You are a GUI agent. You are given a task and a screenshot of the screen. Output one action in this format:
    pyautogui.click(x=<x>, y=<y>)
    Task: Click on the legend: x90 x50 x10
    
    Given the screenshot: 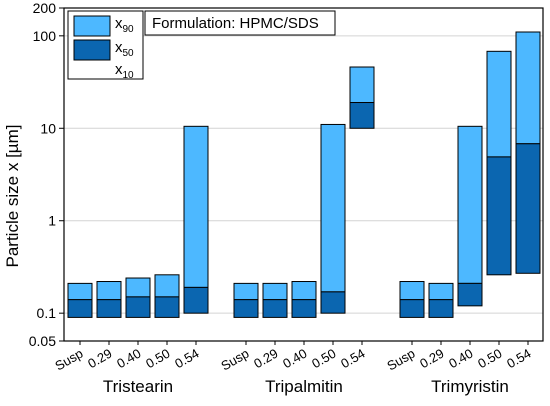 What is the action you would take?
    pyautogui.click(x=105, y=45)
    